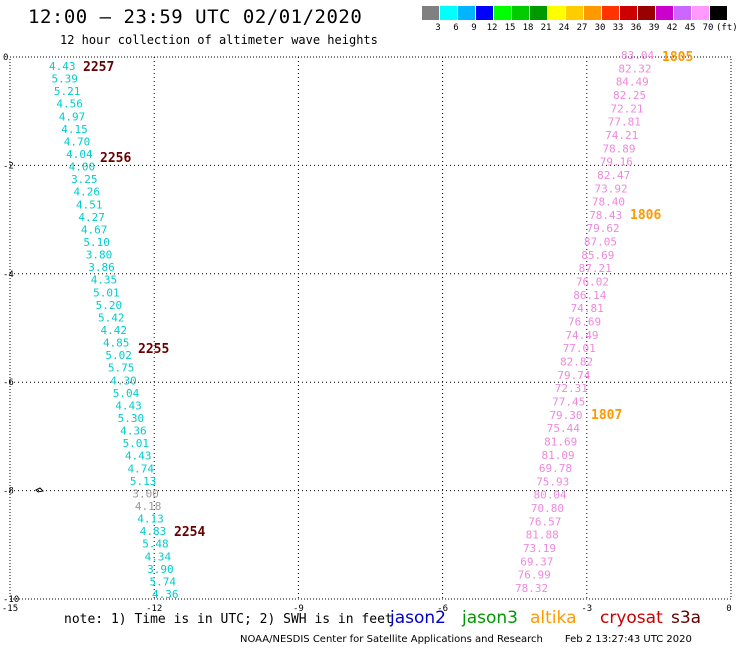 The image size is (740, 650). What do you see at coordinates (94, 229) in the screenshot?
I see `swh-value-label: 4.67` at bounding box center [94, 229].